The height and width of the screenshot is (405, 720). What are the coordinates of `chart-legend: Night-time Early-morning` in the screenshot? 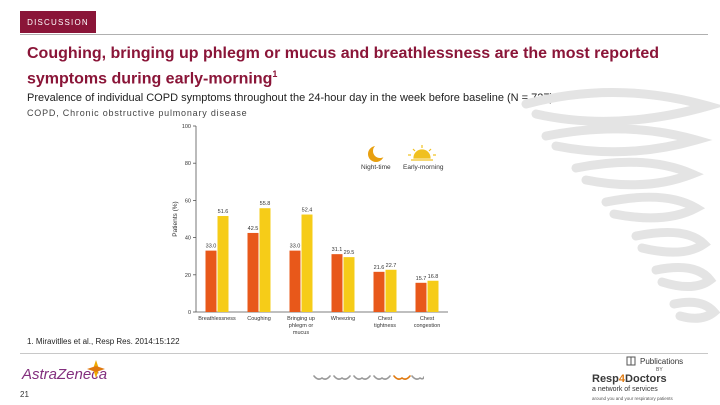 It's located at (404, 161).